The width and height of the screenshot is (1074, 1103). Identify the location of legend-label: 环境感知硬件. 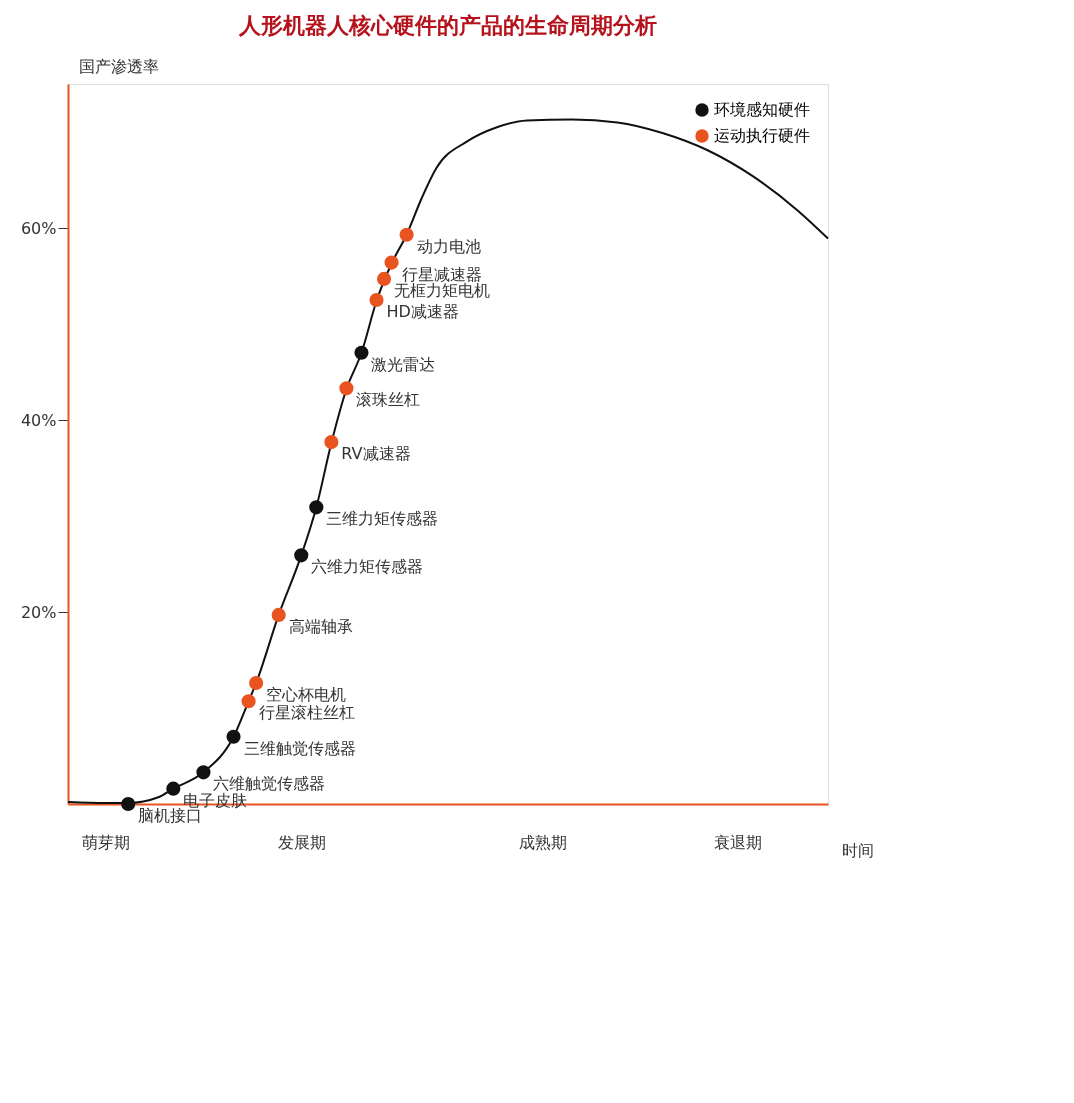
(762, 109).